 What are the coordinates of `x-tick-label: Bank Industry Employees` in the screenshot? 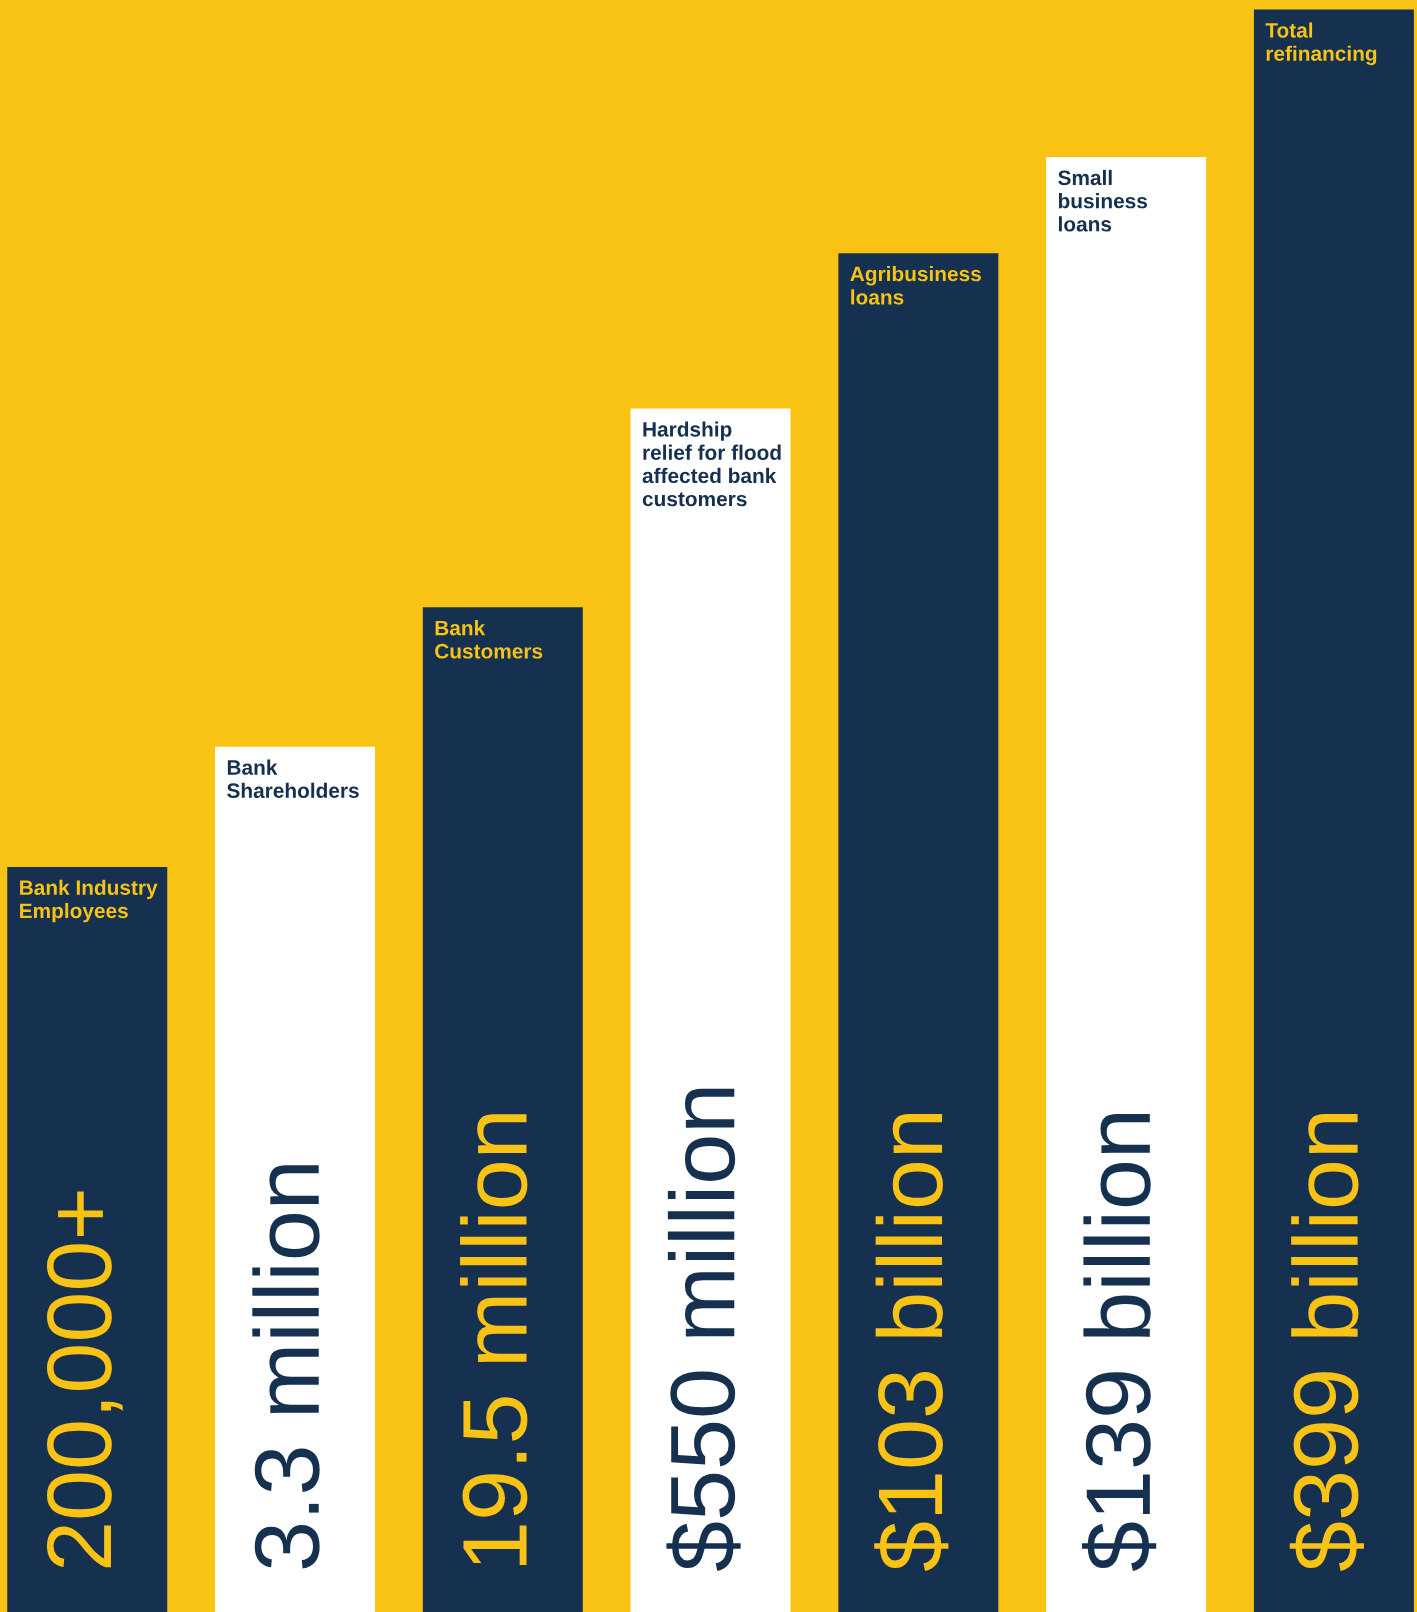 It's located at (89, 901).